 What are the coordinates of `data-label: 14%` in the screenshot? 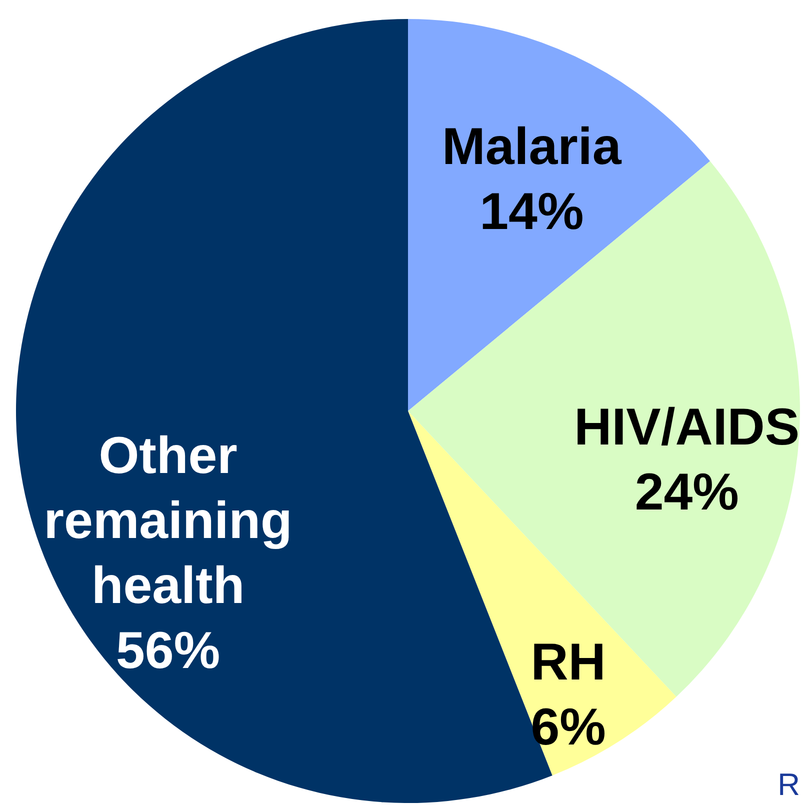 It's located at (532, 212).